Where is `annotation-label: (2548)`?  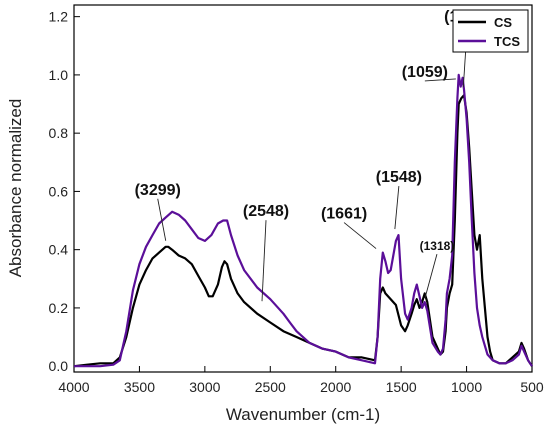
annotation-label: (2548) is located at coordinates (266, 211).